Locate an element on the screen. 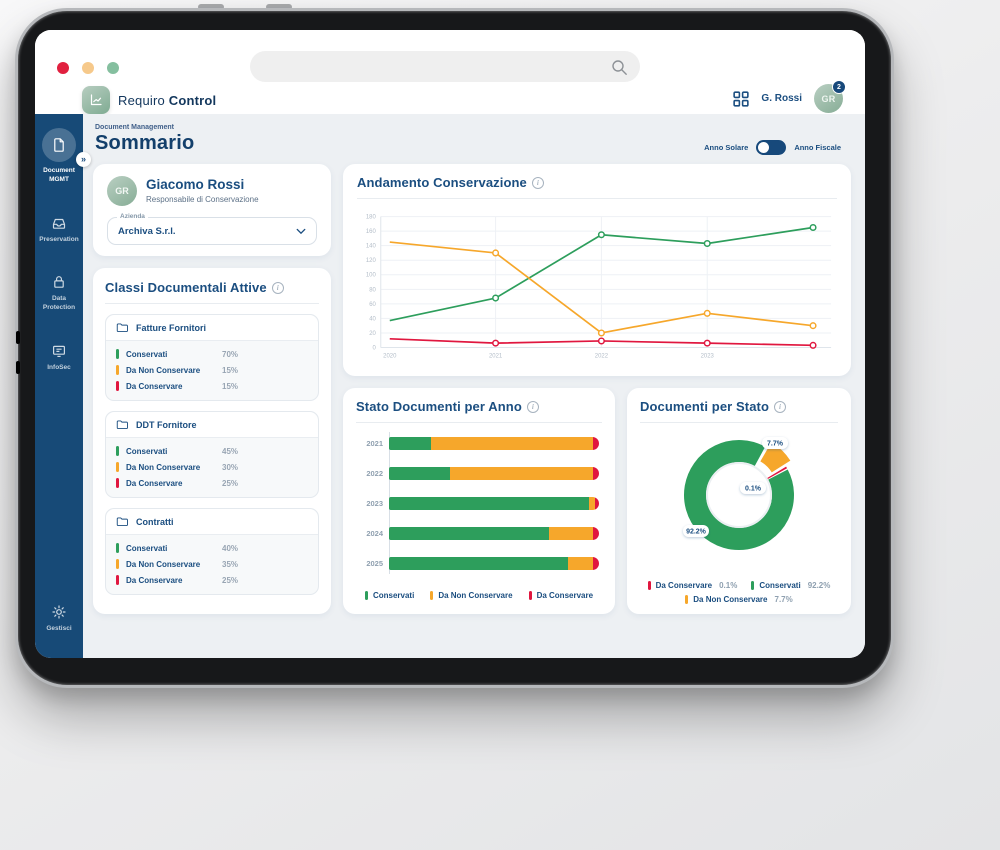 This screenshot has width=1000, height=850. volume-button is located at coordinates (279, 7).